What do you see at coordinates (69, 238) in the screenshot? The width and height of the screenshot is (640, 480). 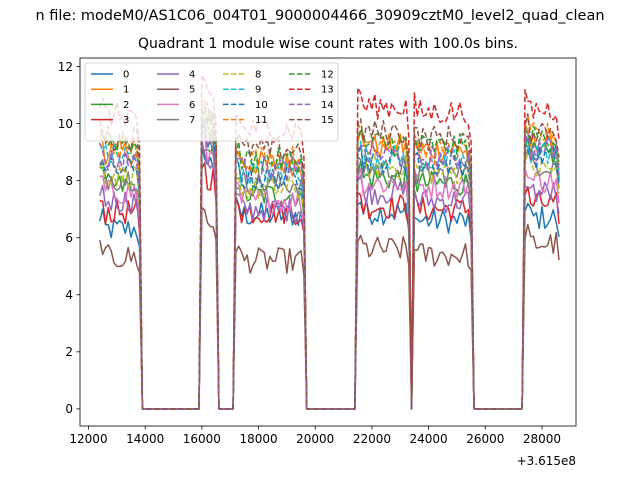 I see `y-tick-label: 6` at bounding box center [69, 238].